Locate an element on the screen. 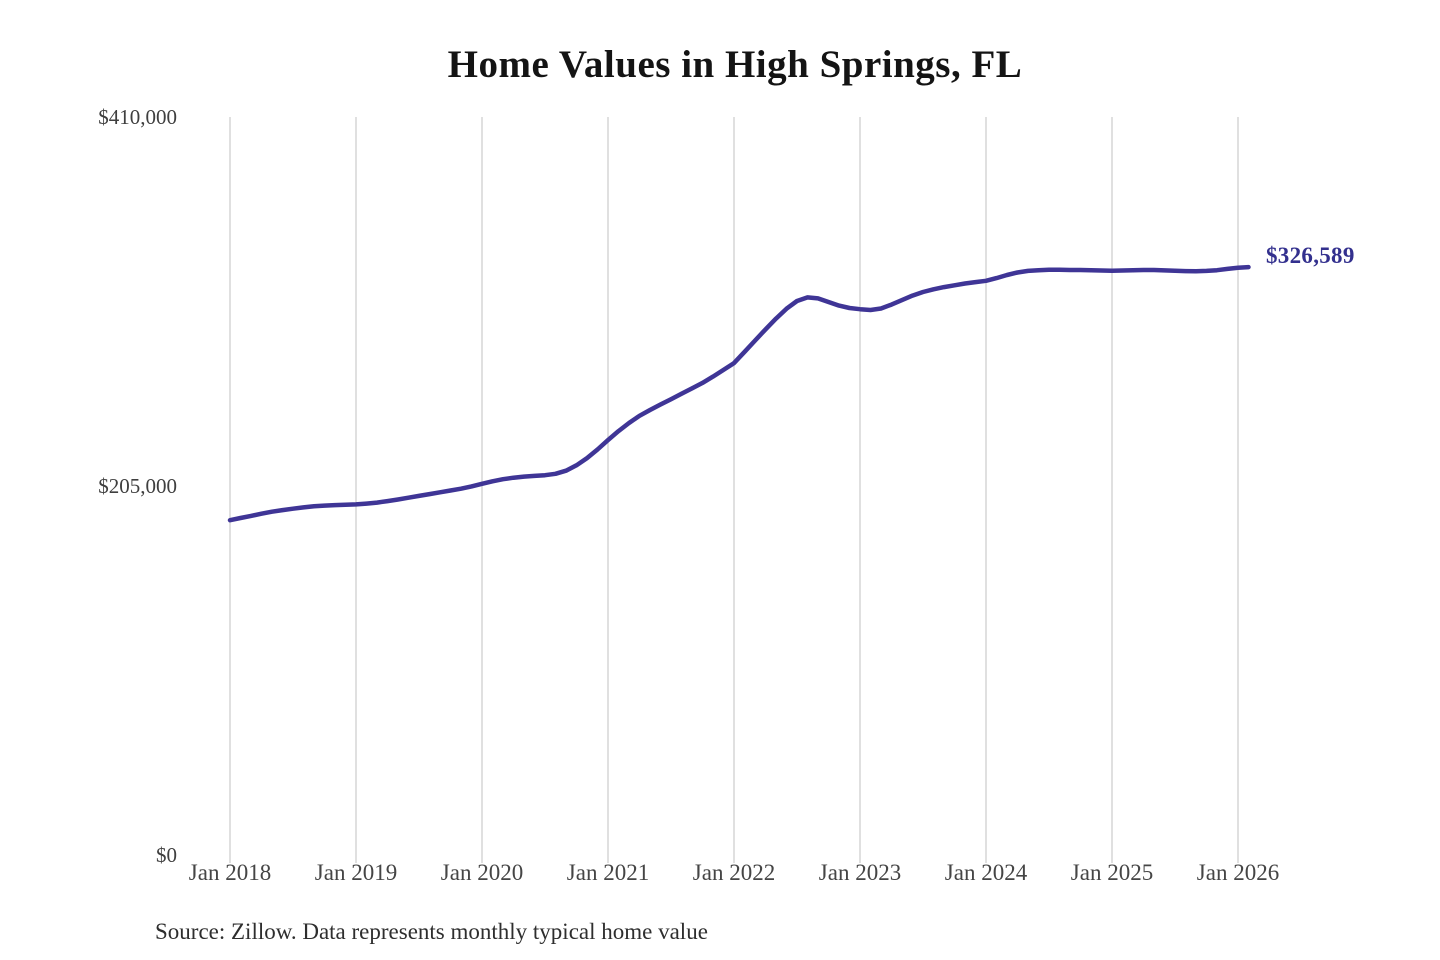 This screenshot has width=1440, height=960. x-axis-tick-label: Jan 2025 is located at coordinates (1112, 872).